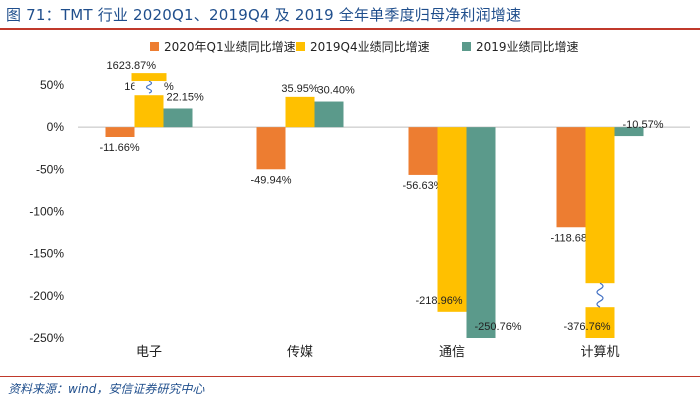  What do you see at coordinates (46, 212) in the screenshot?
I see `y-tick-label: -100%` at bounding box center [46, 212].